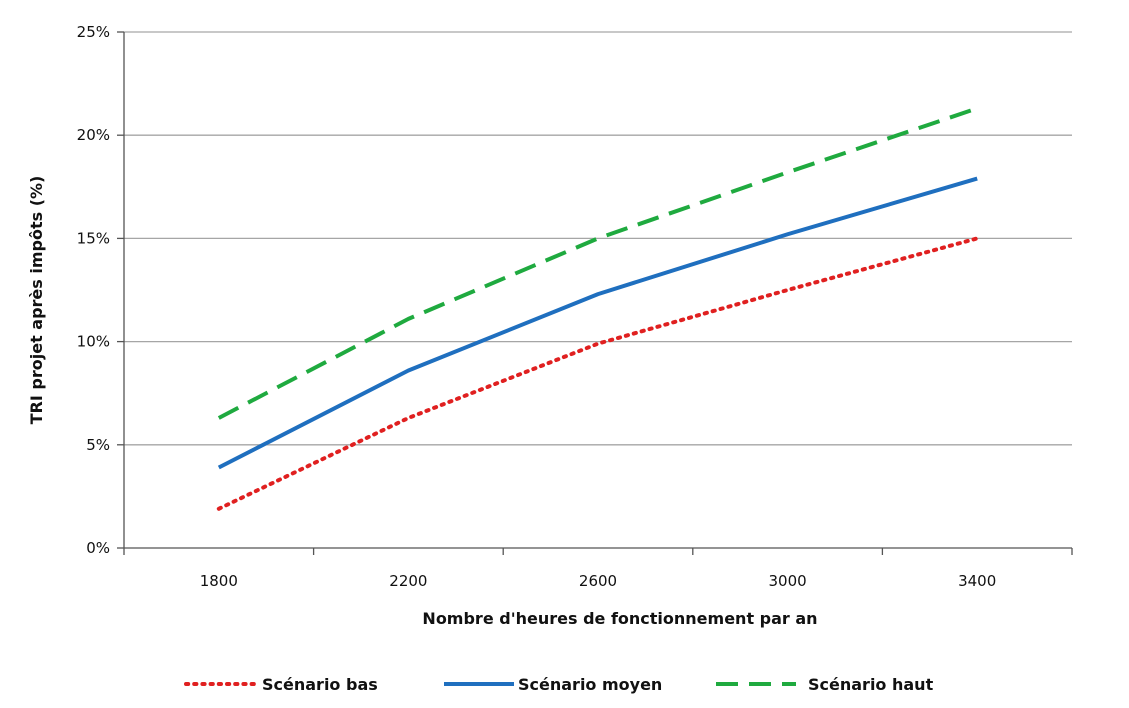 This screenshot has height=708, width=1129. I want to click on y-tick-label: 0%, so click(98, 548).